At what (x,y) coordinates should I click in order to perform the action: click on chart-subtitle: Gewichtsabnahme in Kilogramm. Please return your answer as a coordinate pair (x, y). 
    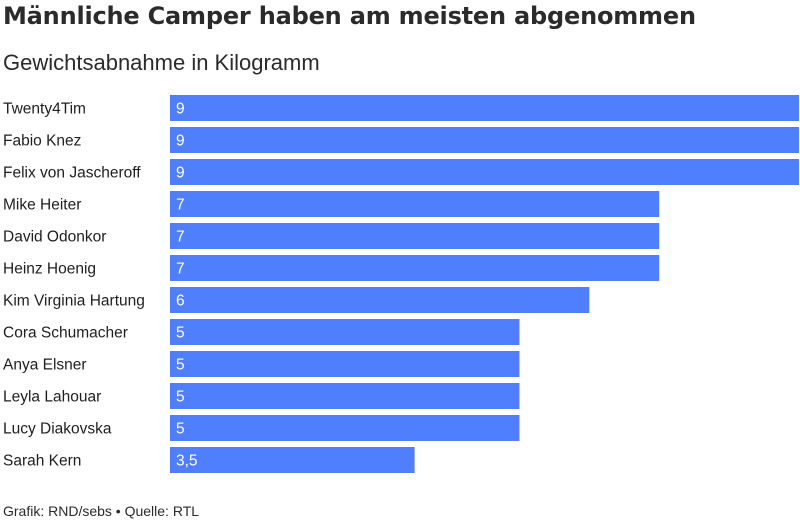
    Looking at the image, I should click on (161, 62).